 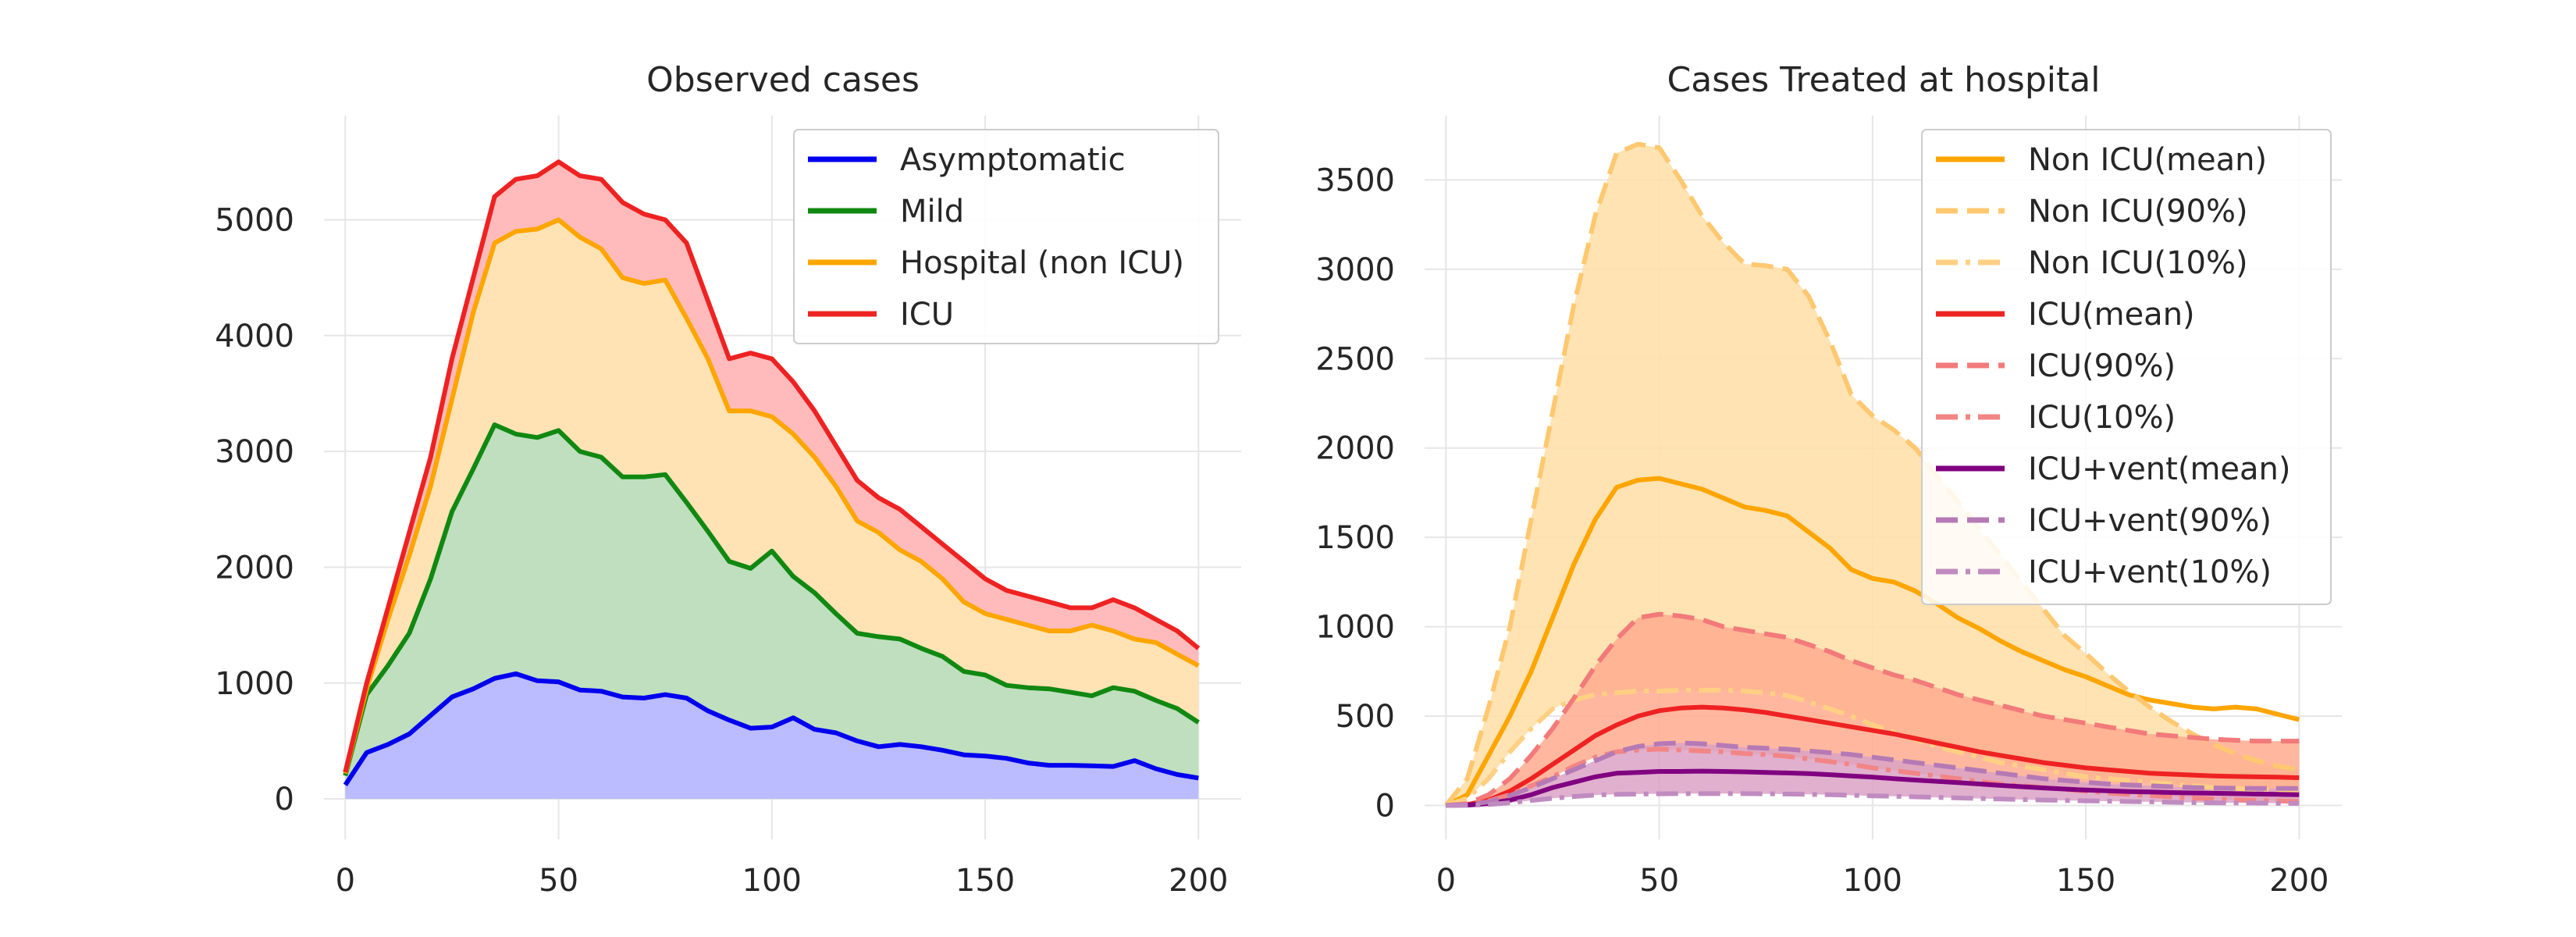 I want to click on icu-mean-line, so click(x=1873, y=756).